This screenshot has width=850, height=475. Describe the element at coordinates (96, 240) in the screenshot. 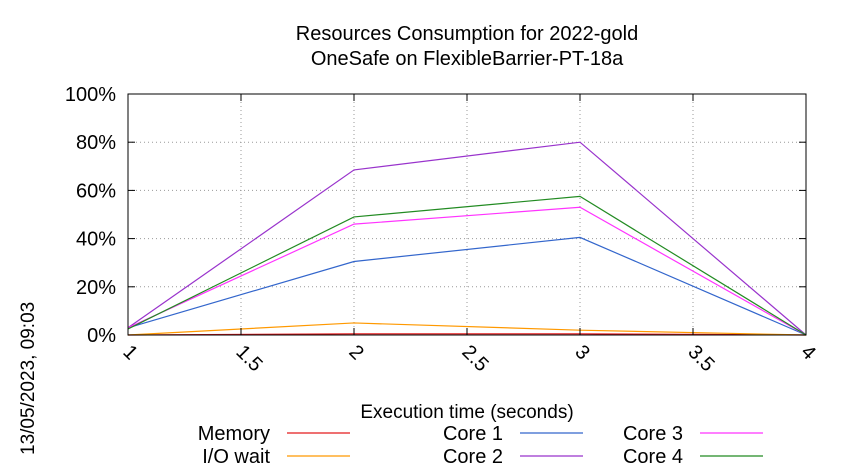

I see `y-tick-label: 40%` at that location.